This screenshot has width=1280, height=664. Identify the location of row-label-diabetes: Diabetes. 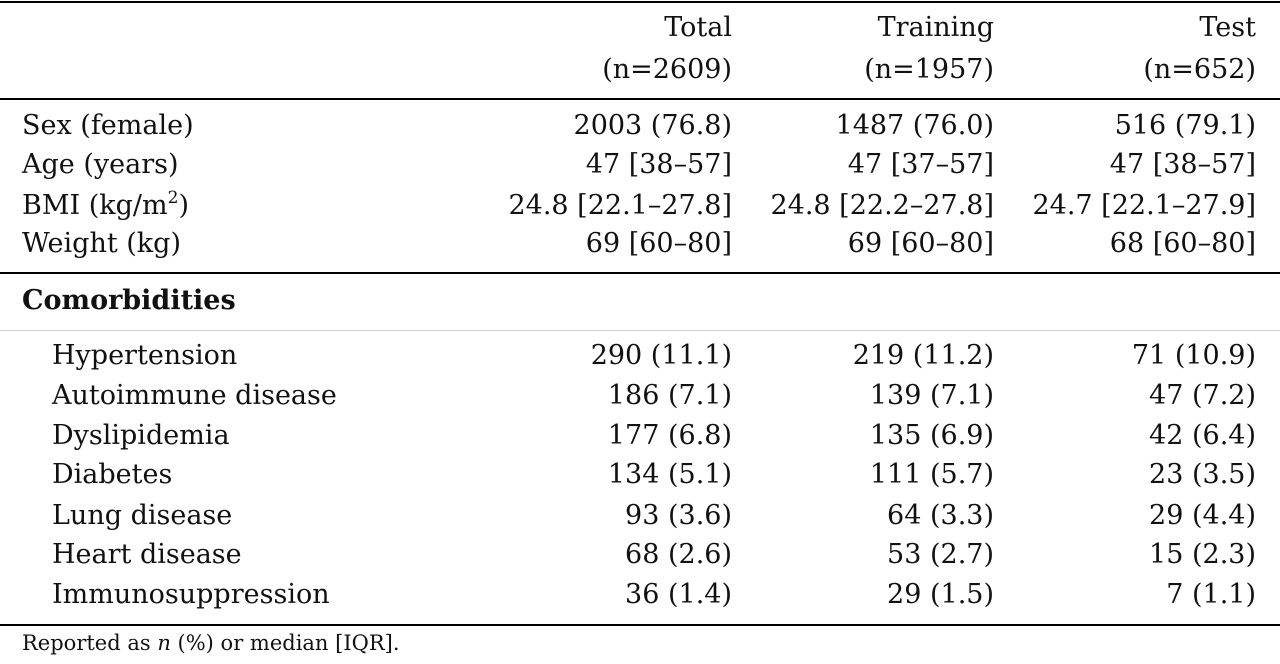
(112, 474).